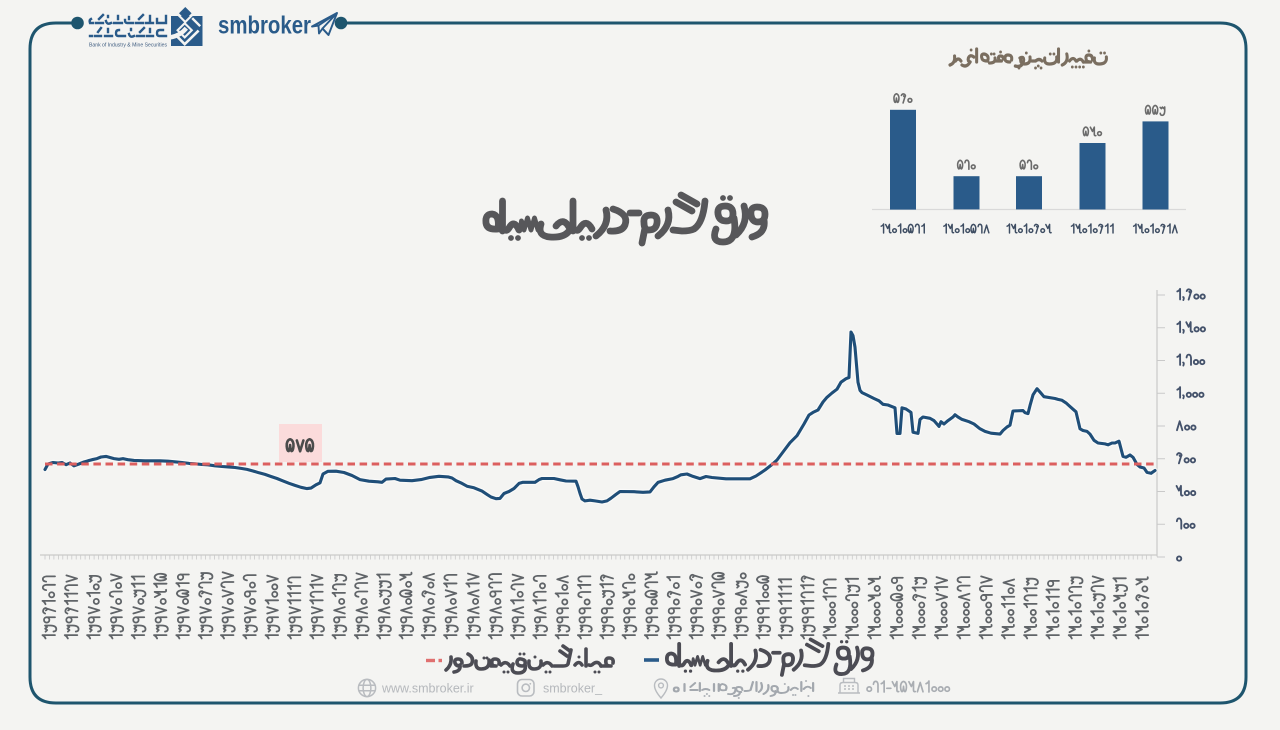 The height and width of the screenshot is (730, 1280). I want to click on svg-text:Bank of Industry & Mine Securi: Bank of Industry & Mine Securities, so click(128, 46).